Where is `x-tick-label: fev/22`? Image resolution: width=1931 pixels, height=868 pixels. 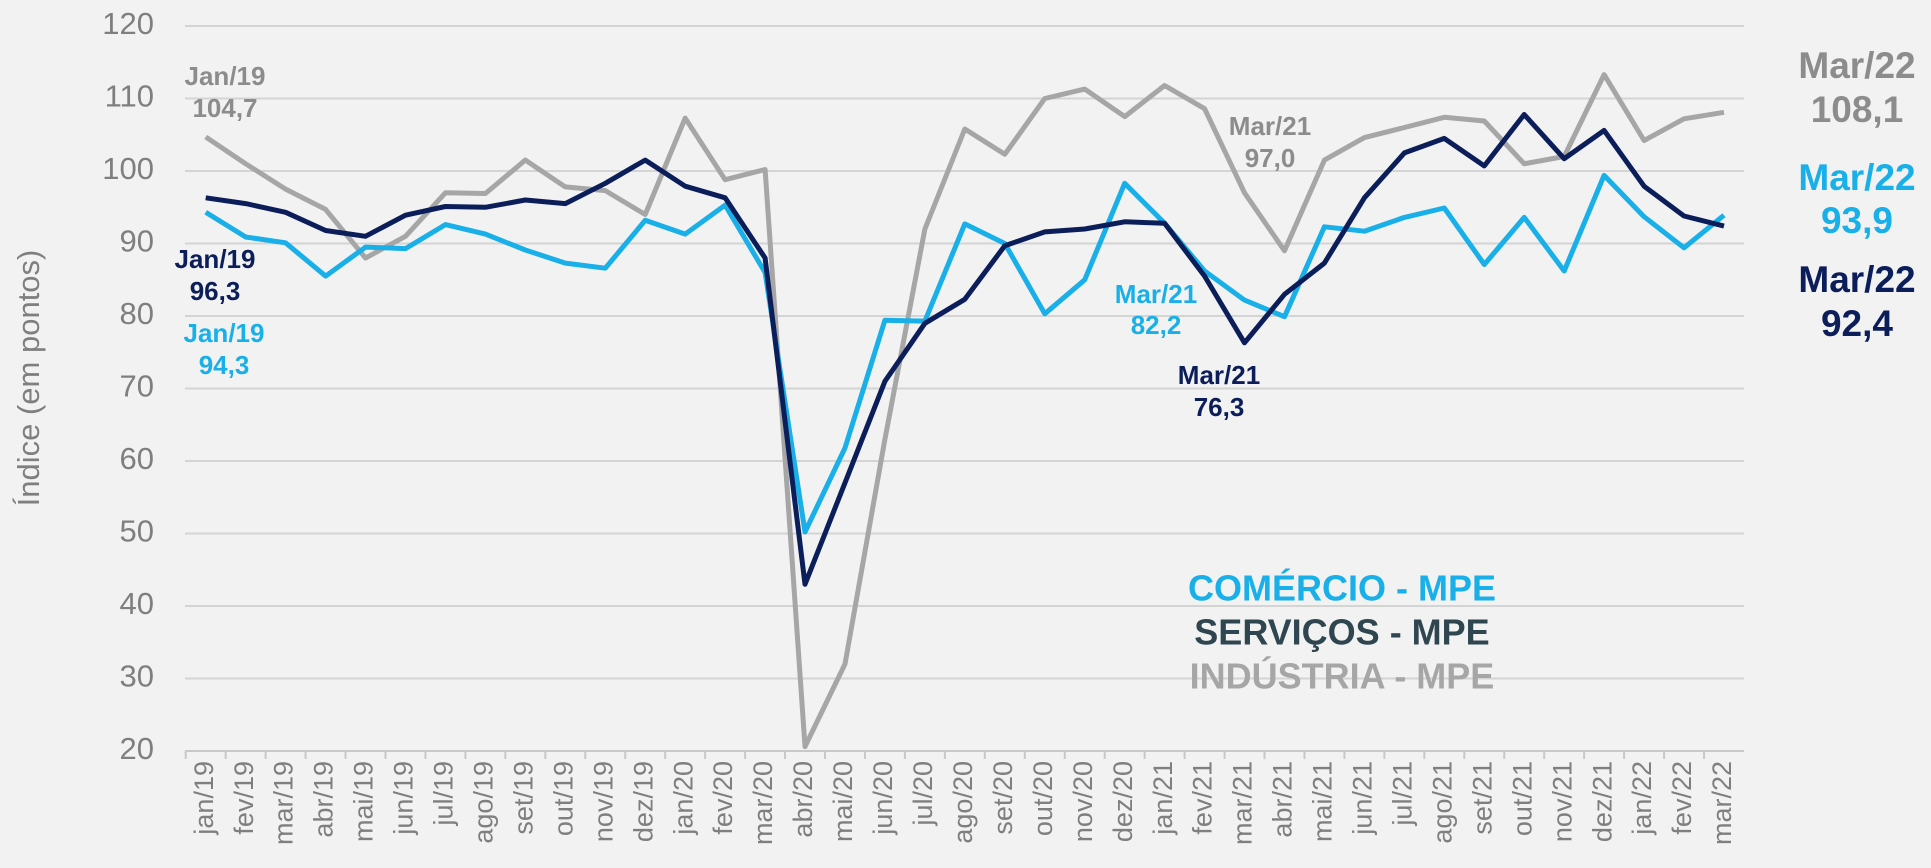 x-tick-label: fev/22 is located at coordinates (1682, 798).